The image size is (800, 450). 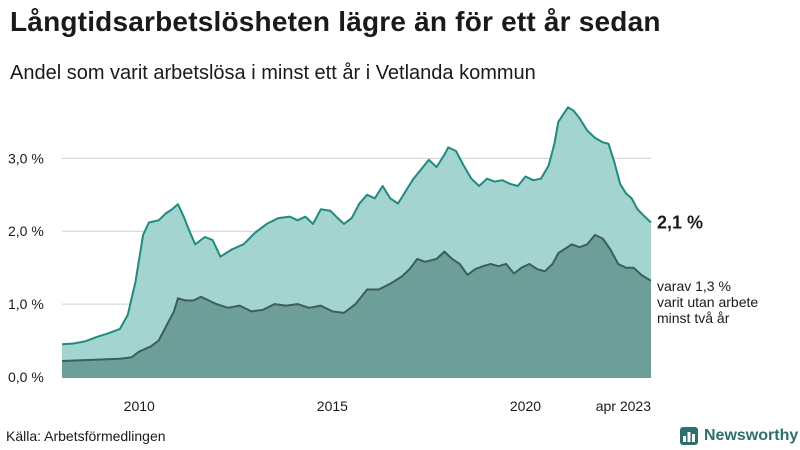 I want to click on x-tick-label: apr 2023, so click(x=623, y=406).